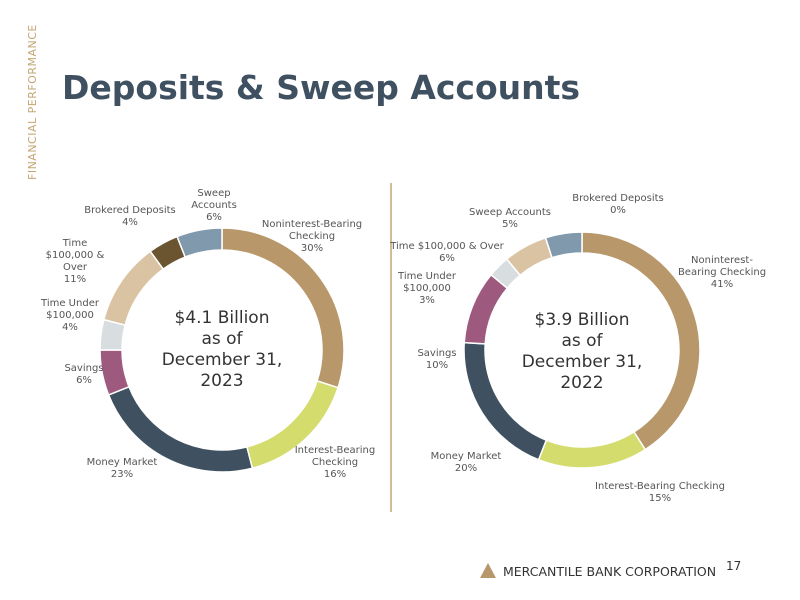 The image size is (800, 600). Describe the element at coordinates (466, 468) in the screenshot. I see `segment-value: 20%` at that location.